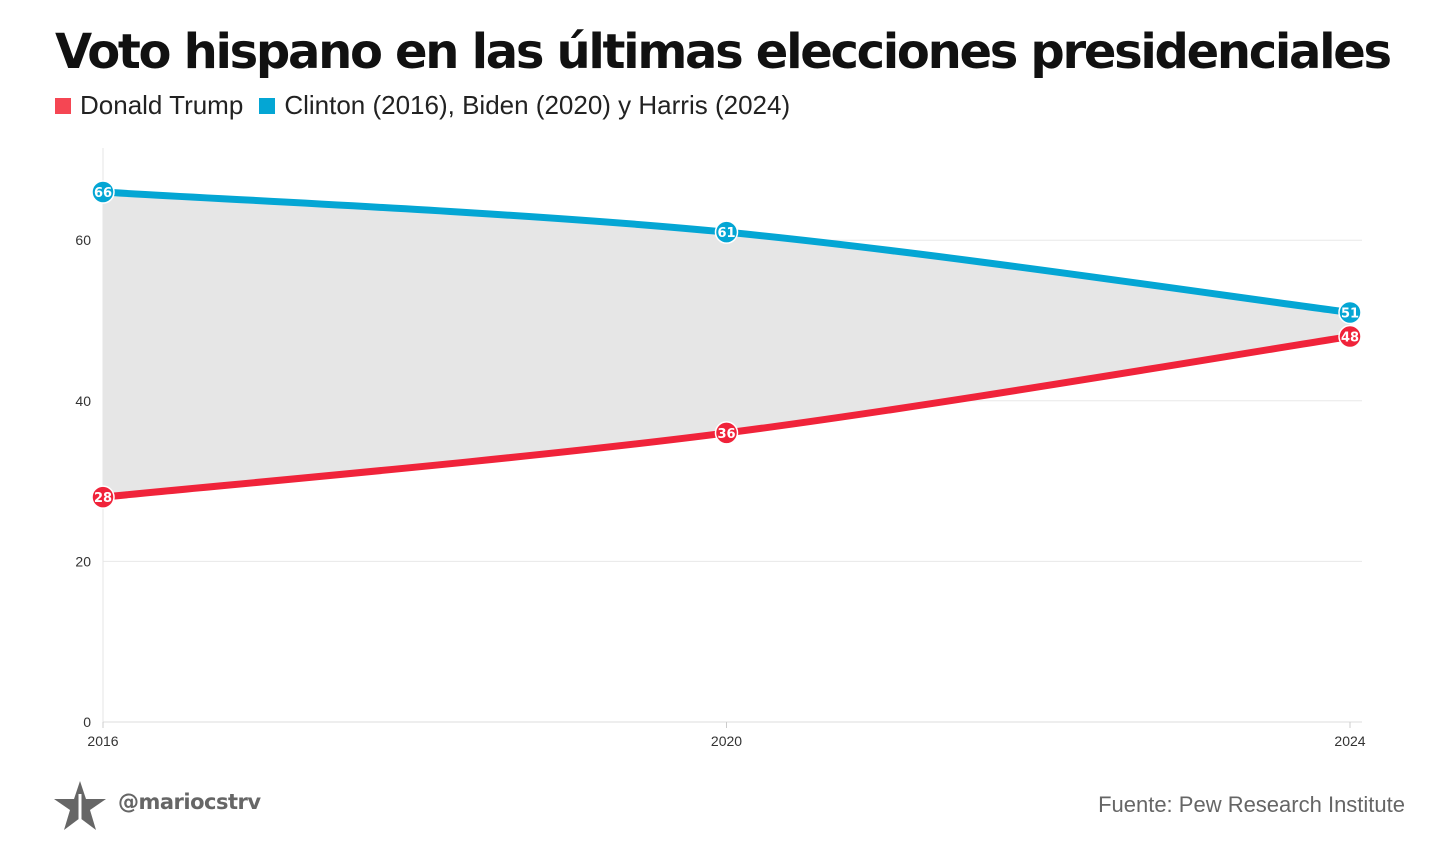 The width and height of the screenshot is (1456, 859). I want to click on y-tick-label: 40, so click(83, 401).